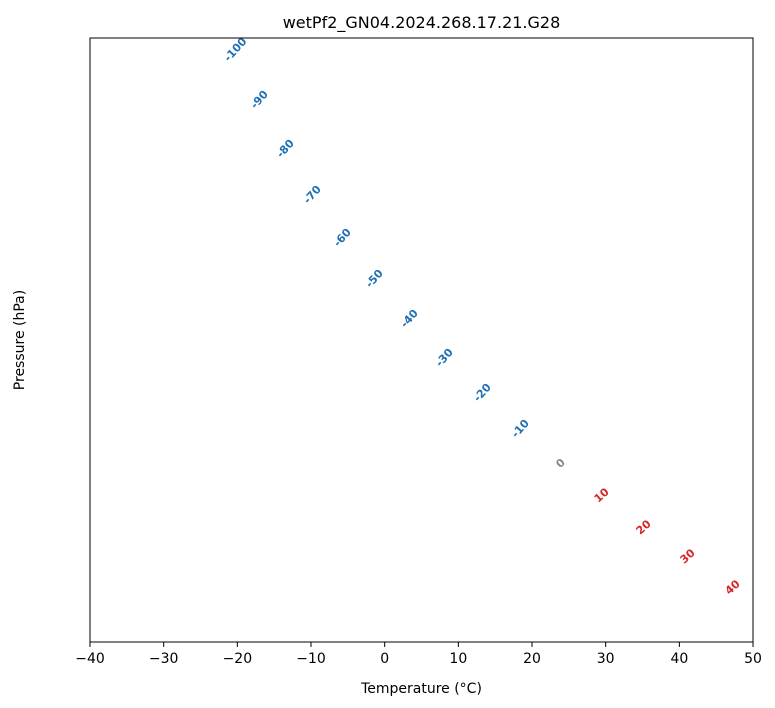  What do you see at coordinates (444, 358) in the screenshot?
I see `dry-adiabat-label: -30` at bounding box center [444, 358].